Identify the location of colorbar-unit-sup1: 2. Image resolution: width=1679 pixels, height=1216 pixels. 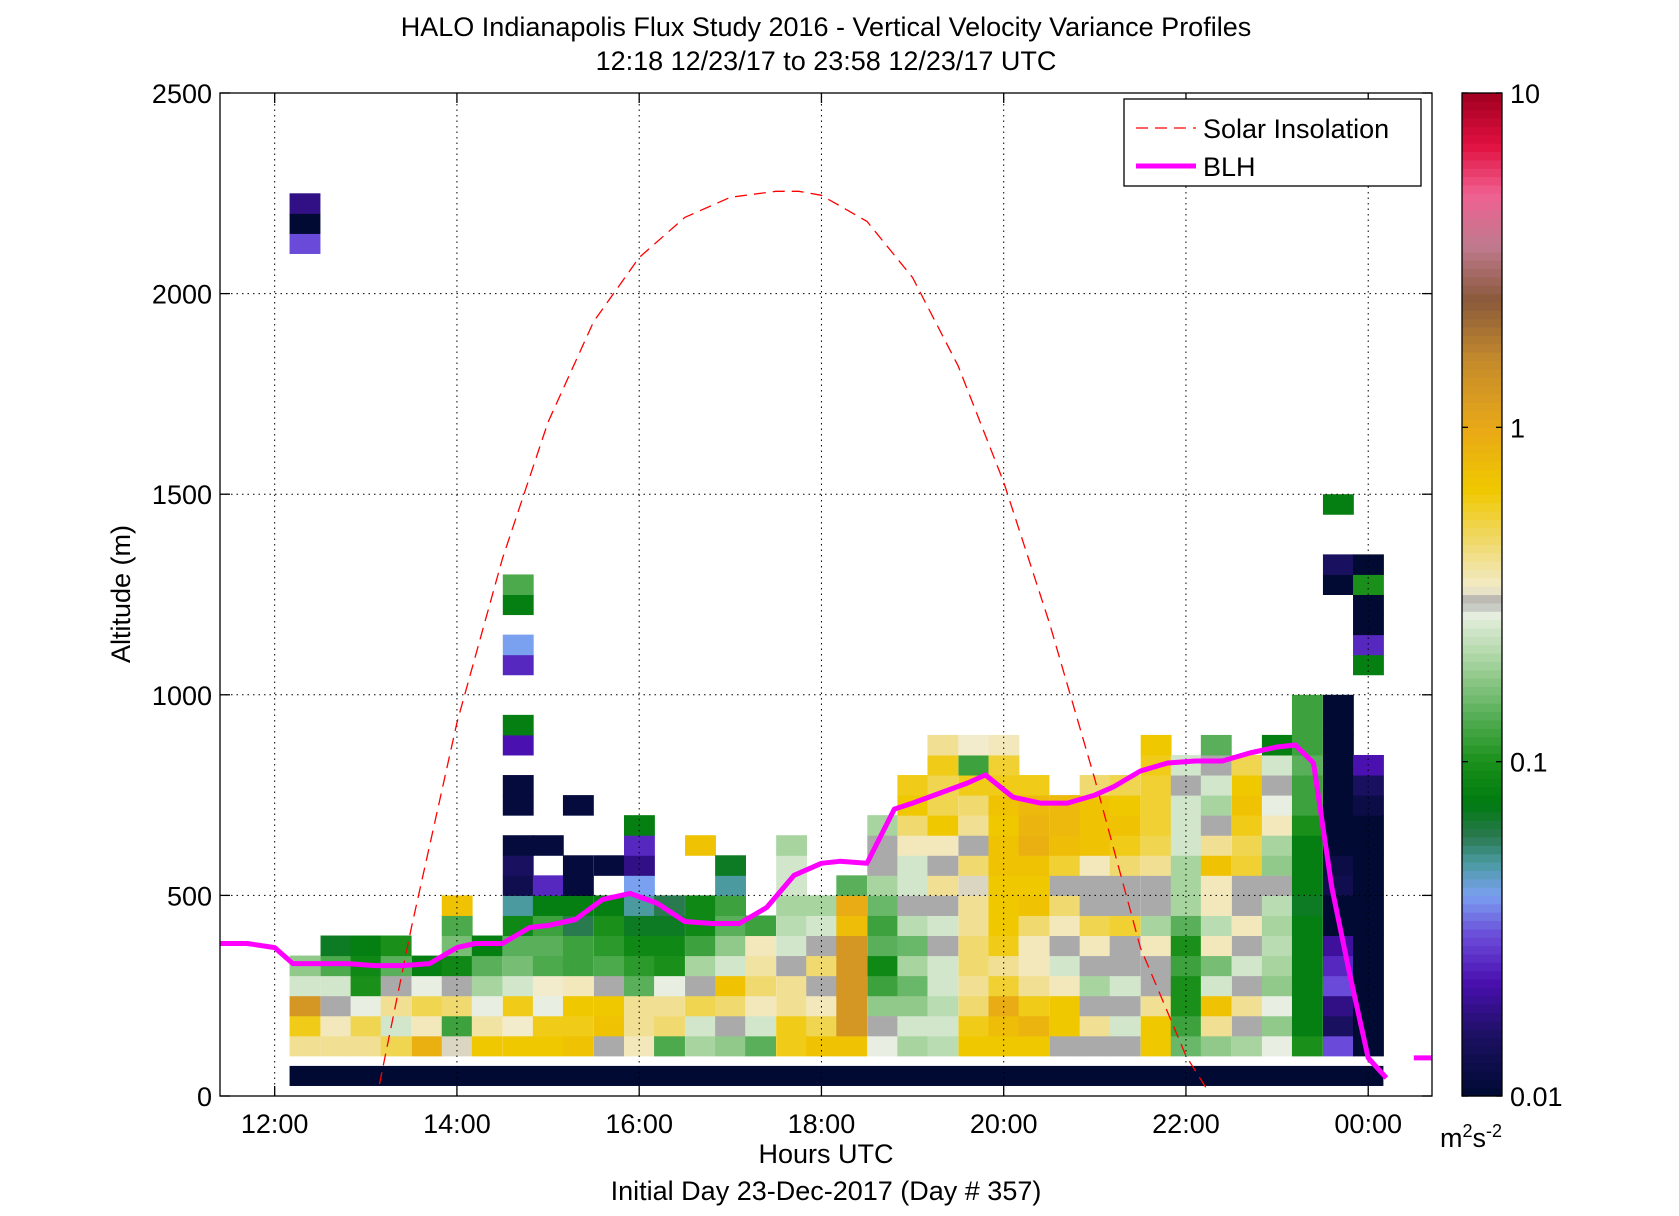
(1468, 1131).